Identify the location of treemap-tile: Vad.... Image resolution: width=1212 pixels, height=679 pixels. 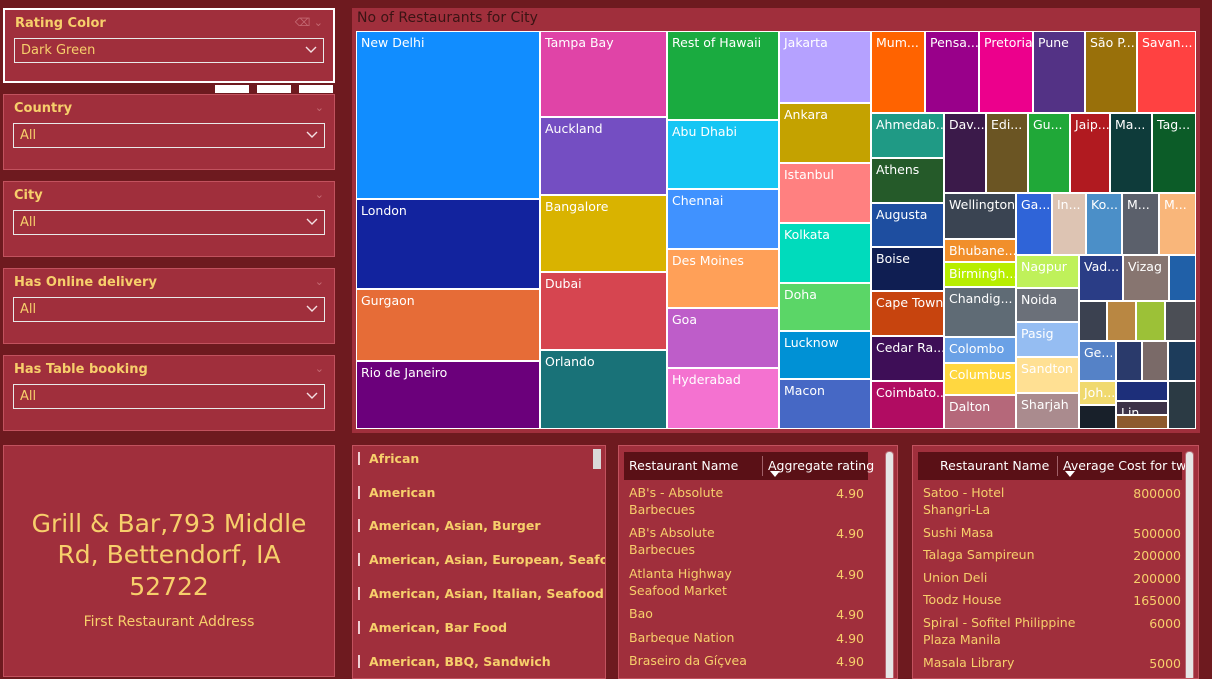
(1101, 278).